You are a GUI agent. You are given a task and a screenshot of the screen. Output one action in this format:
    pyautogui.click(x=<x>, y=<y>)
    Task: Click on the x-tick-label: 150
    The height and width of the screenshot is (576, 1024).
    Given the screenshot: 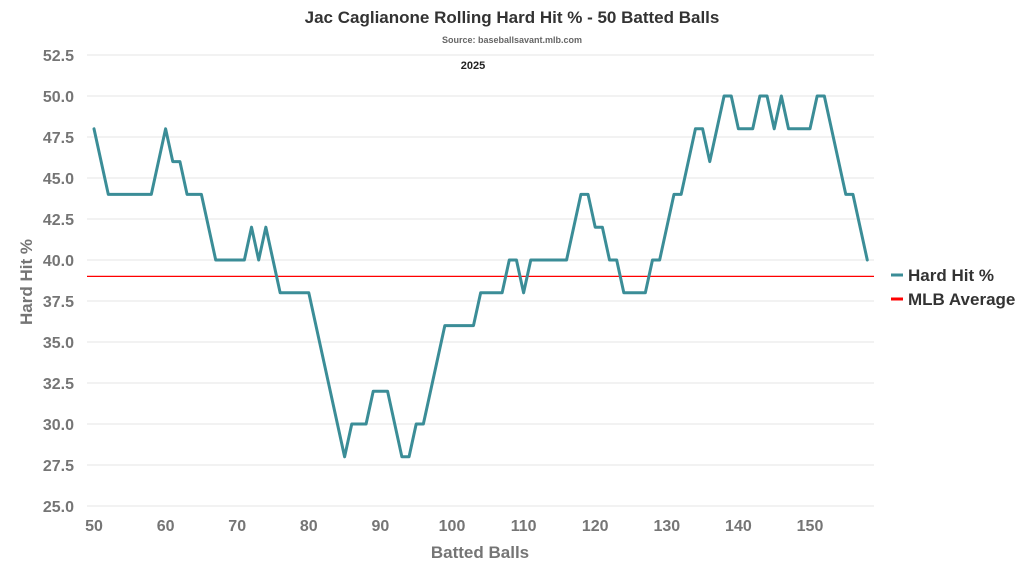 What is the action you would take?
    pyautogui.click(x=810, y=526)
    